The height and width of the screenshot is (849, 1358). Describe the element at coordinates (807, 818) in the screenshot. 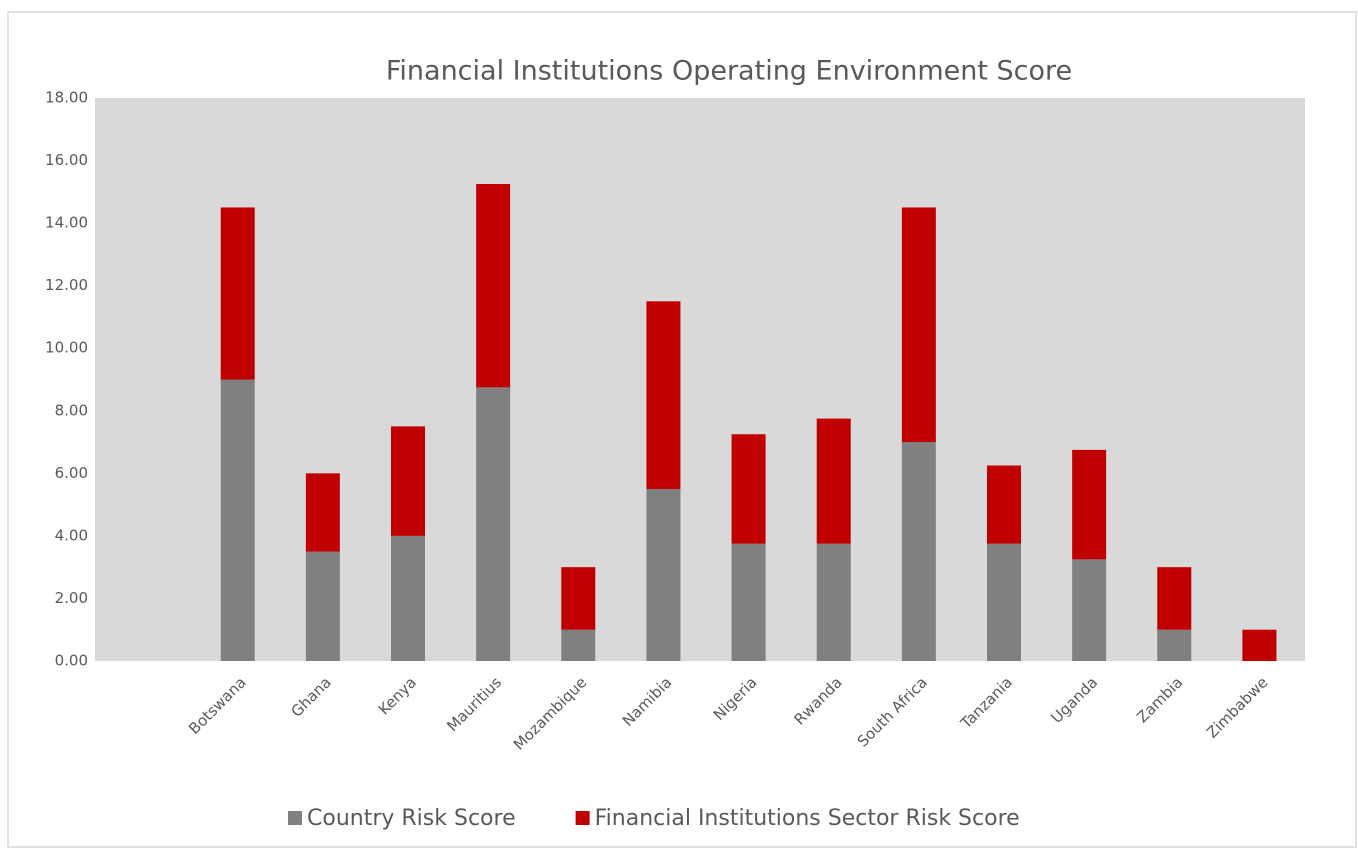

I see `legend-label: Financial Institutions Sector Risk Score` at that location.